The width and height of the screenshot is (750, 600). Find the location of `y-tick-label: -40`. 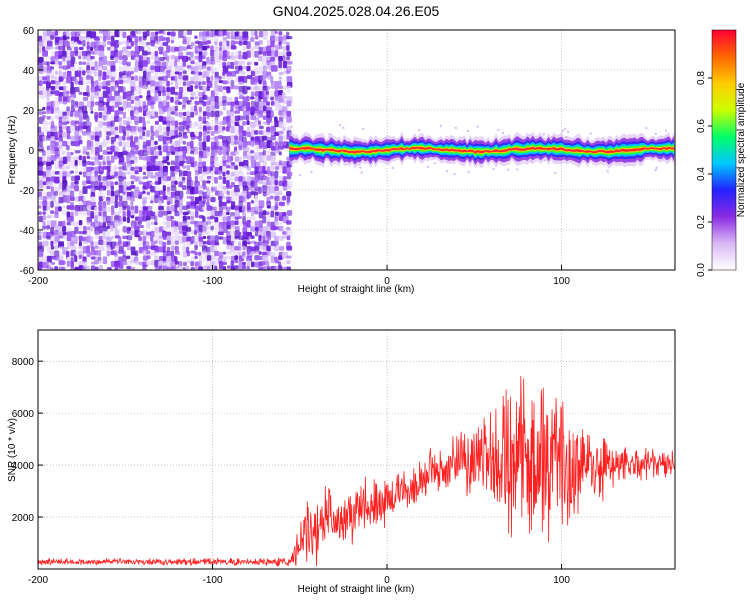

y-tick-label: -40 is located at coordinates (27, 231).